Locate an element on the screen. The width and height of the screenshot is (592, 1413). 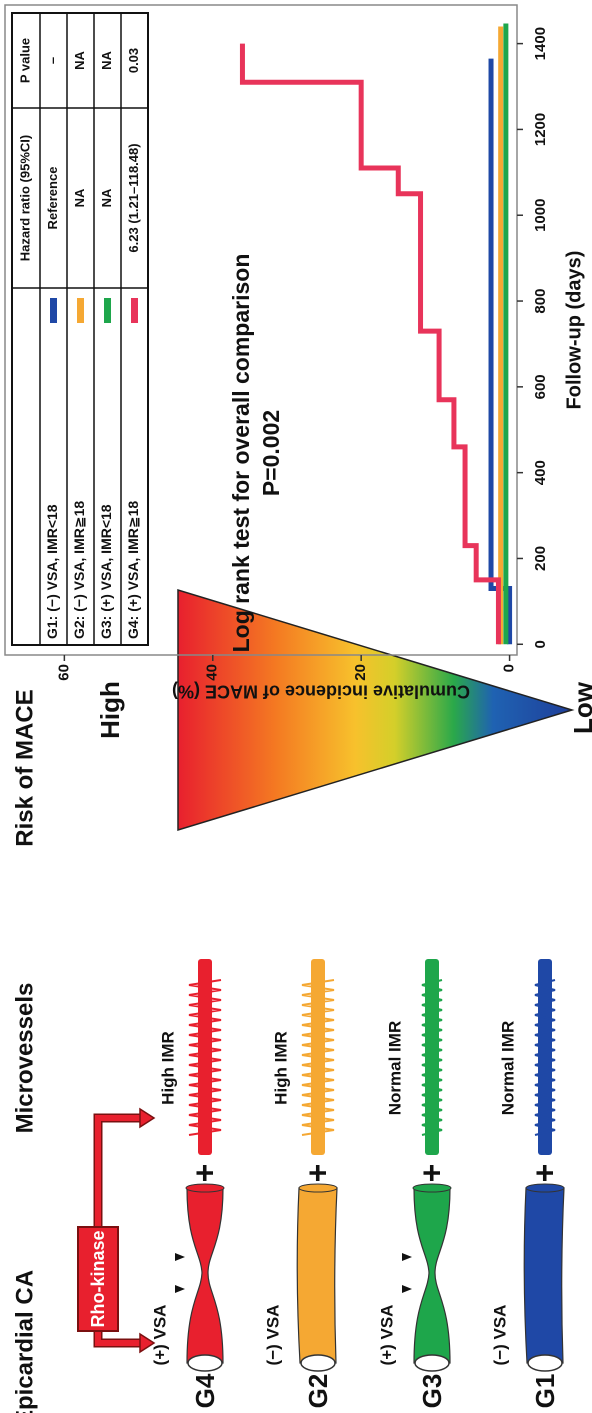
y-tick-label: 0 is located at coordinates (509, 668).